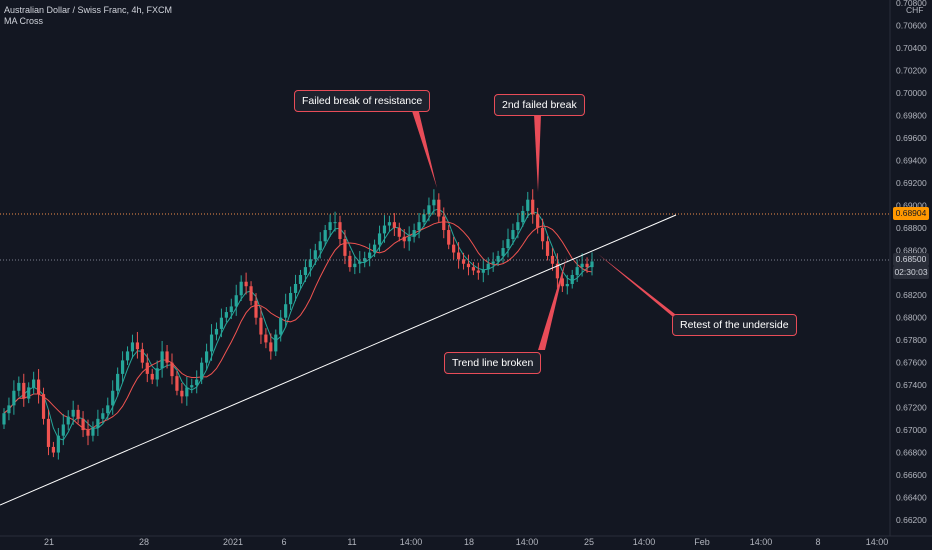 The image size is (932, 550). I want to click on price-tick-label: 0.70600, so click(911, 25).